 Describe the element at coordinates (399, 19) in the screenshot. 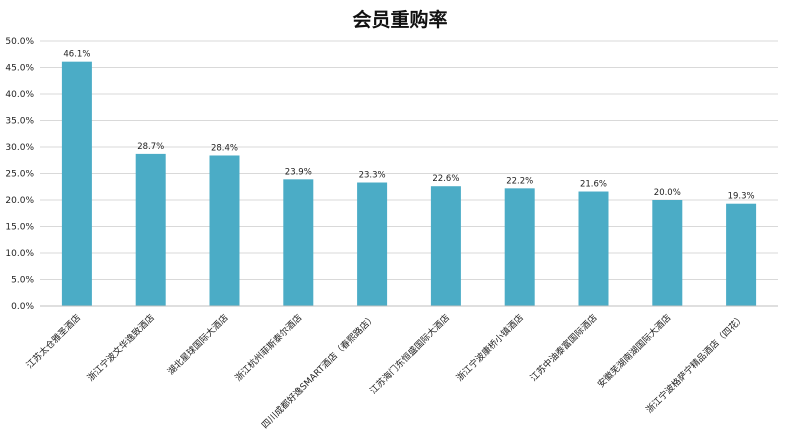

I see `chart-title: 会员重购率` at that location.